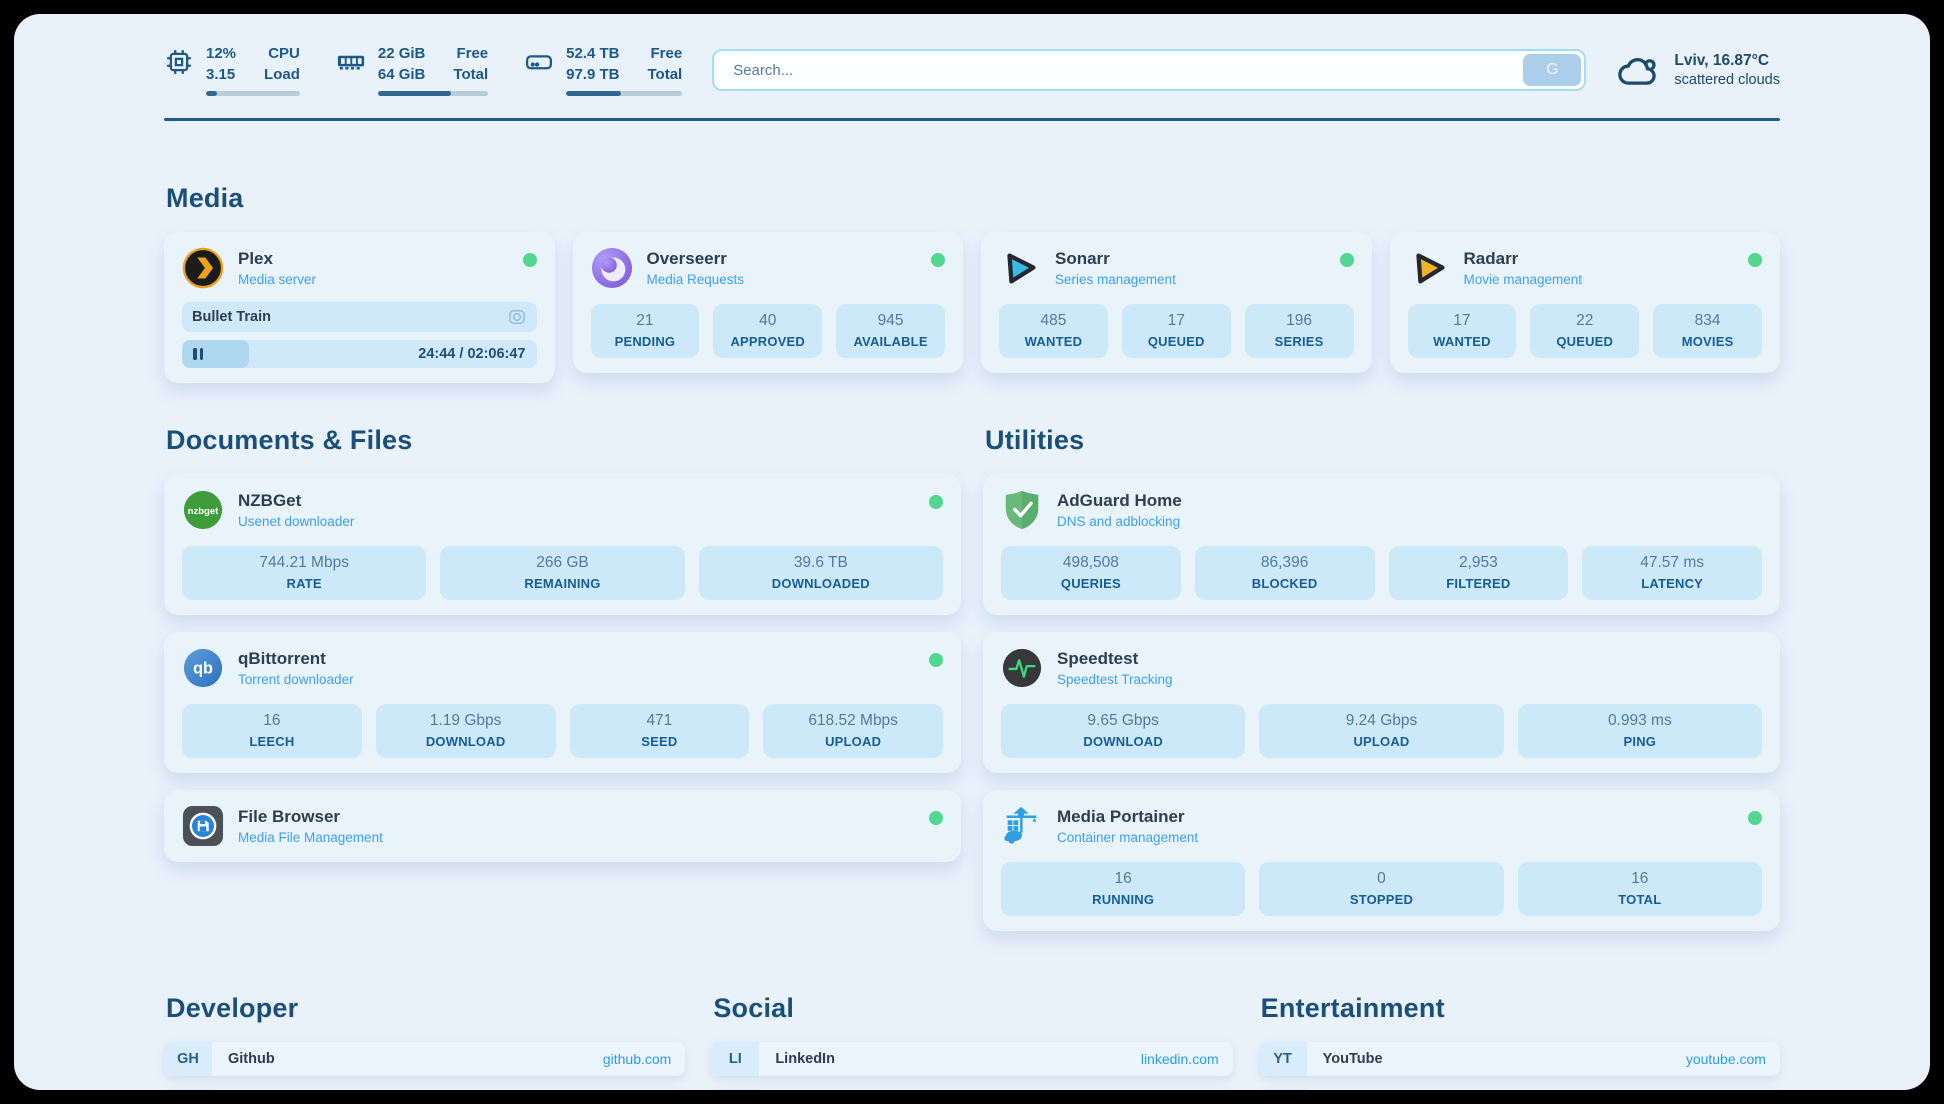 The image size is (1944, 1104). What do you see at coordinates (1176, 331) in the screenshot?
I see `stat-chip: 17 QUEUED` at bounding box center [1176, 331].